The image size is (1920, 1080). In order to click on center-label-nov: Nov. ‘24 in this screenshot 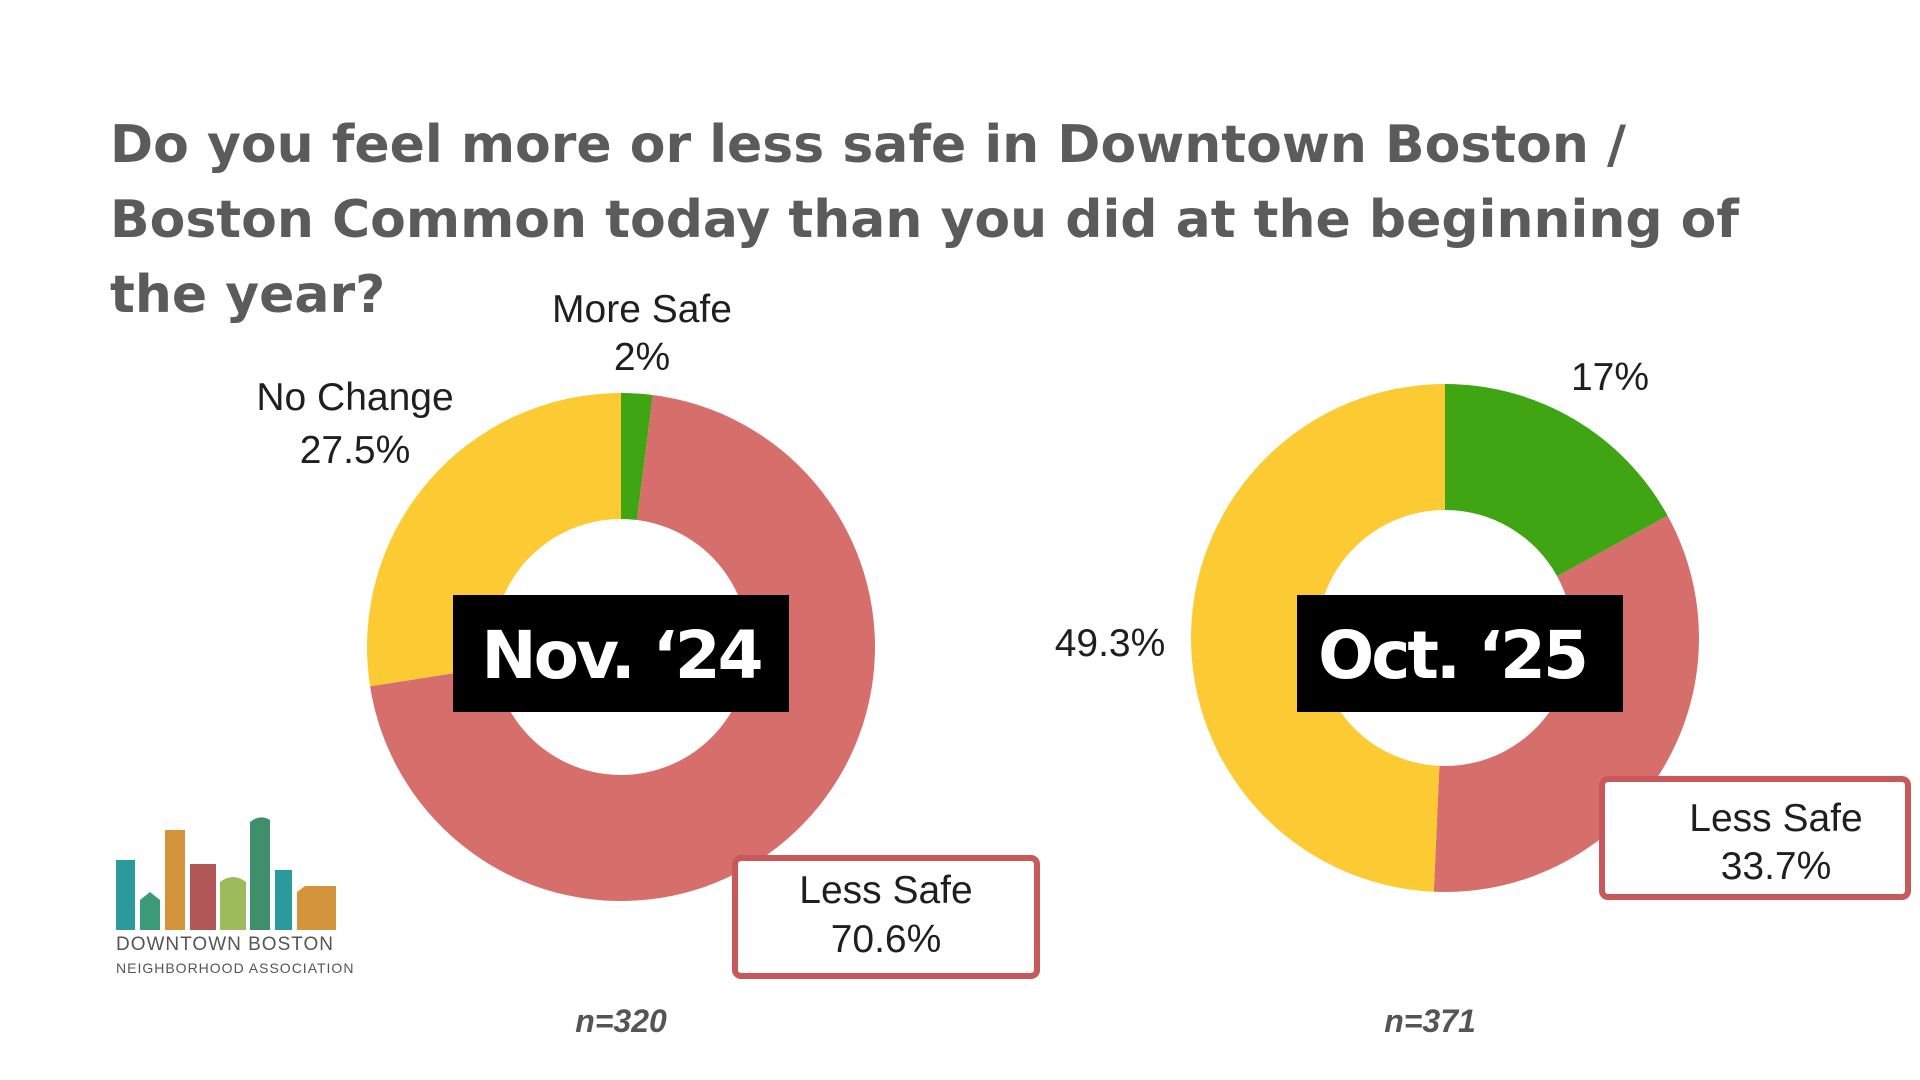, I will do `click(620, 655)`.